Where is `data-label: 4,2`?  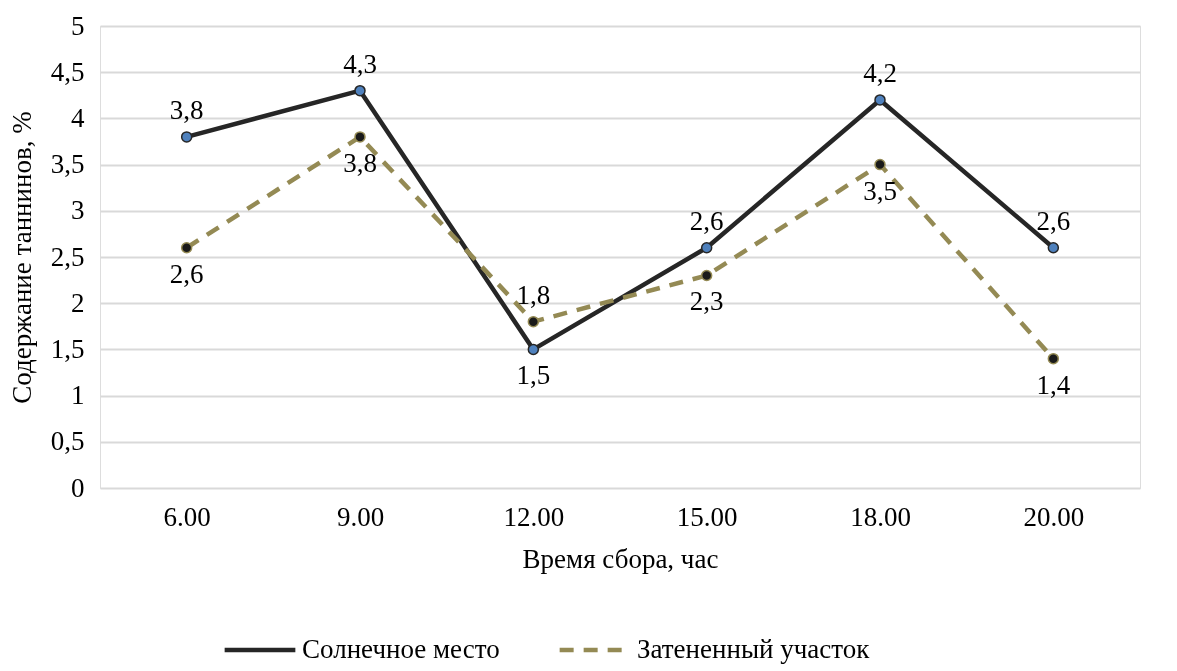
data-label: 4,2 is located at coordinates (880, 72).